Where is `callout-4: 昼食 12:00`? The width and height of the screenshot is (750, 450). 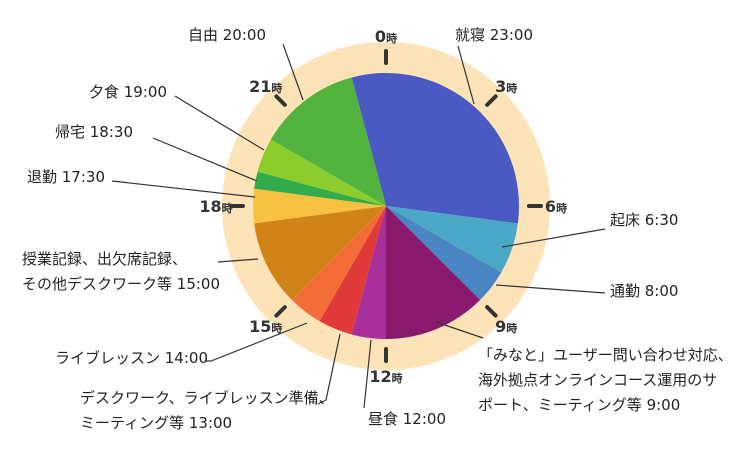 callout-4: 昼食 12:00 is located at coordinates (407, 419).